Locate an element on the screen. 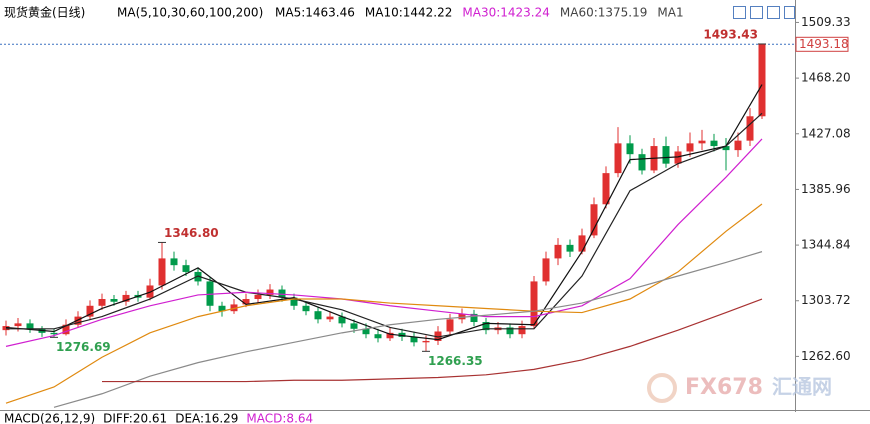 The height and width of the screenshot is (424, 870). annotation-label: 1493.43 is located at coordinates (730, 34).